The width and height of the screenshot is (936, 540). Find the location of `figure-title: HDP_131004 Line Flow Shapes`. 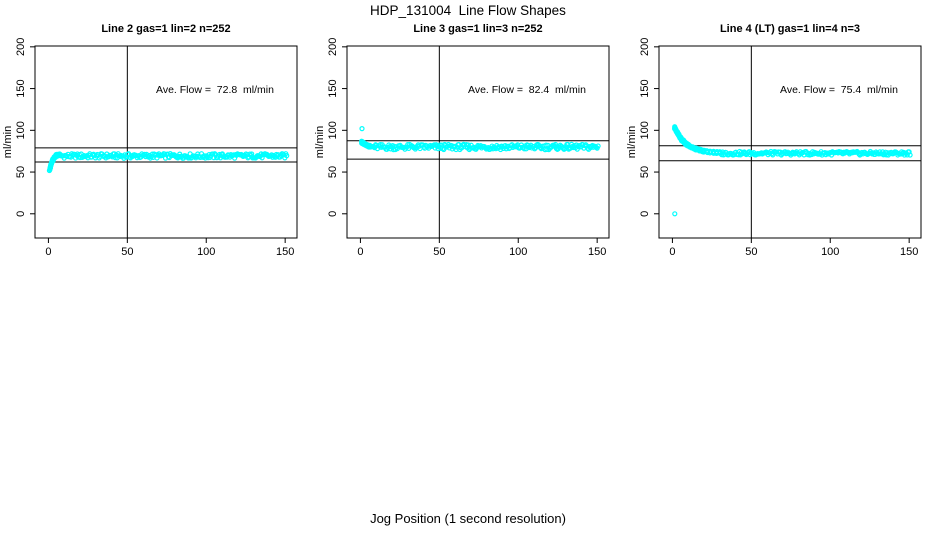

figure-title: HDP_131004 Line Flow Shapes is located at coordinates (468, 10).